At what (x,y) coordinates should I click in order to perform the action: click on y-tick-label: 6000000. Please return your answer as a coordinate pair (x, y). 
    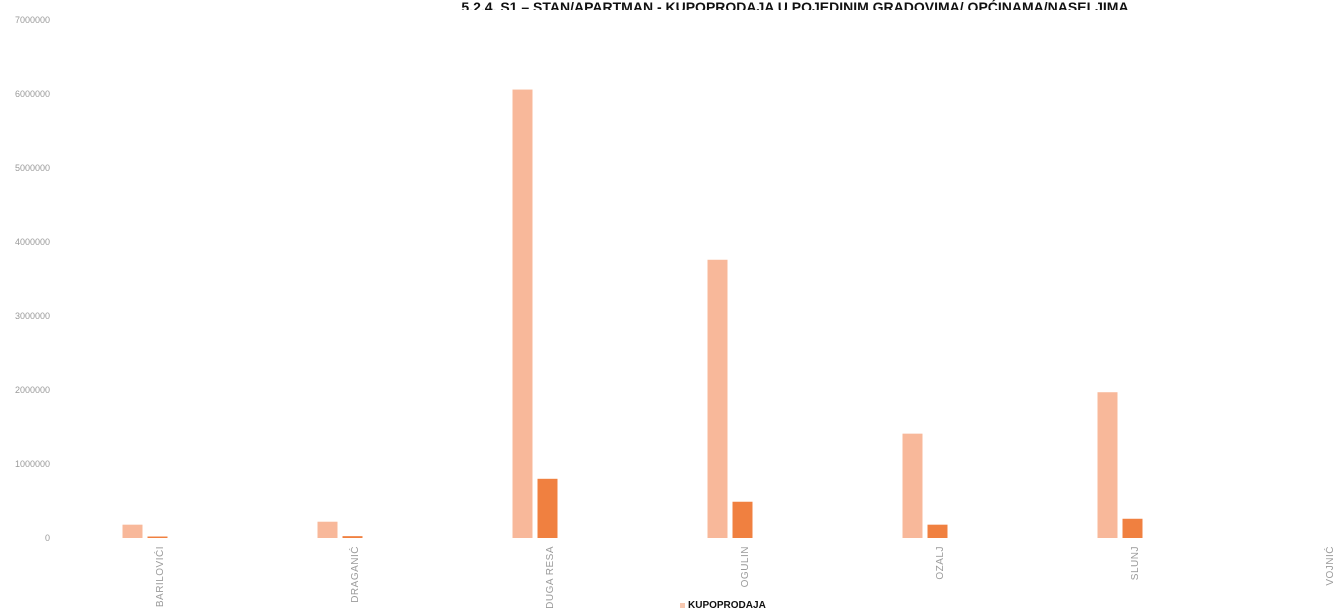
    Looking at the image, I should click on (32, 94).